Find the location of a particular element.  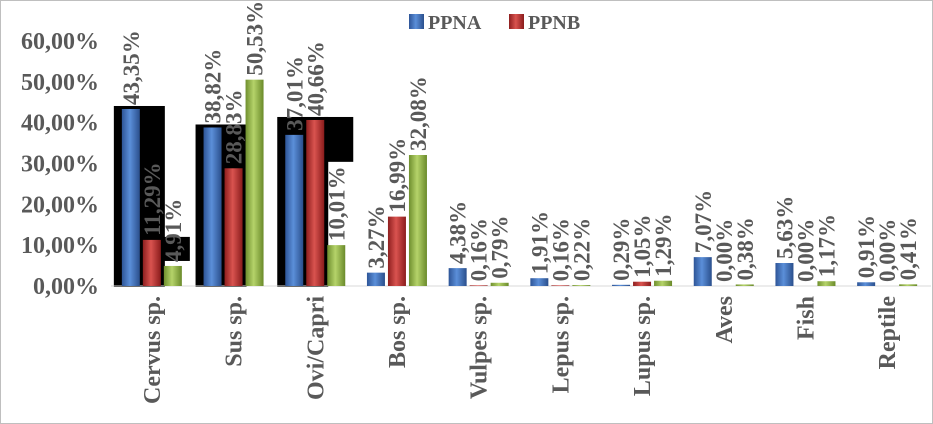

data-label: 38,82% is located at coordinates (213, 86).